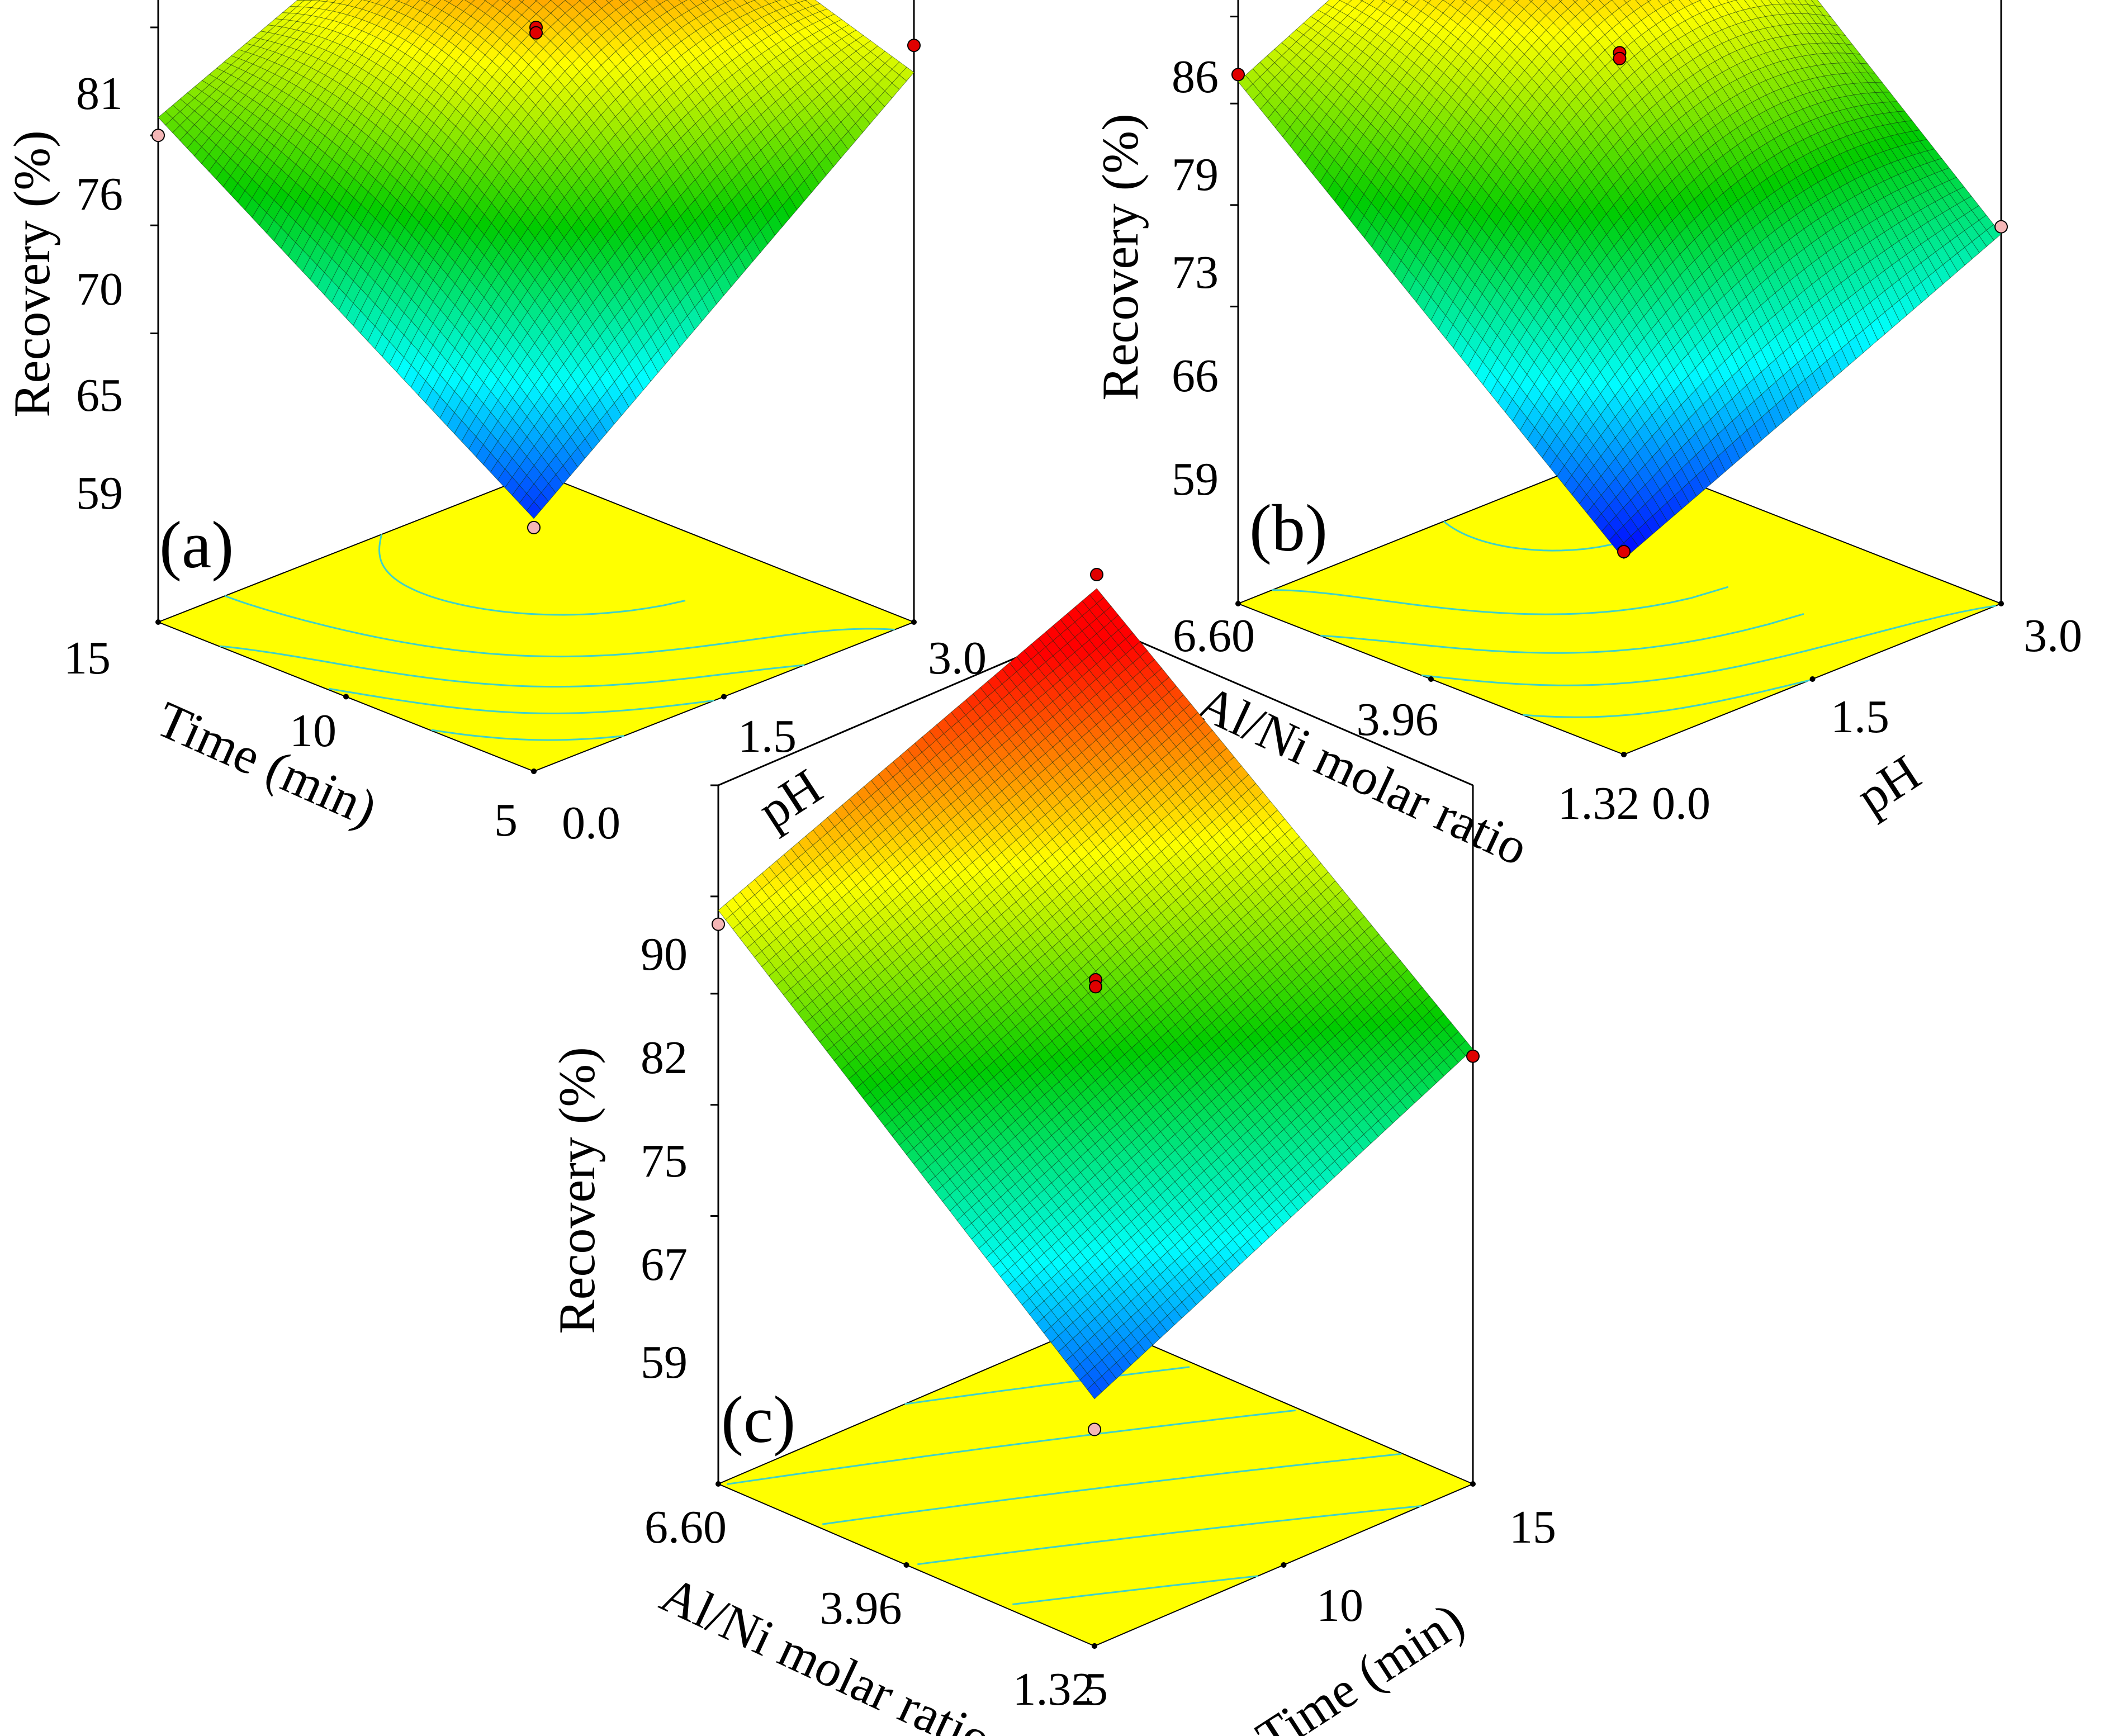  Describe the element at coordinates (267, 764) in the screenshot. I see `panel-a-x-title: Time (min)` at that location.